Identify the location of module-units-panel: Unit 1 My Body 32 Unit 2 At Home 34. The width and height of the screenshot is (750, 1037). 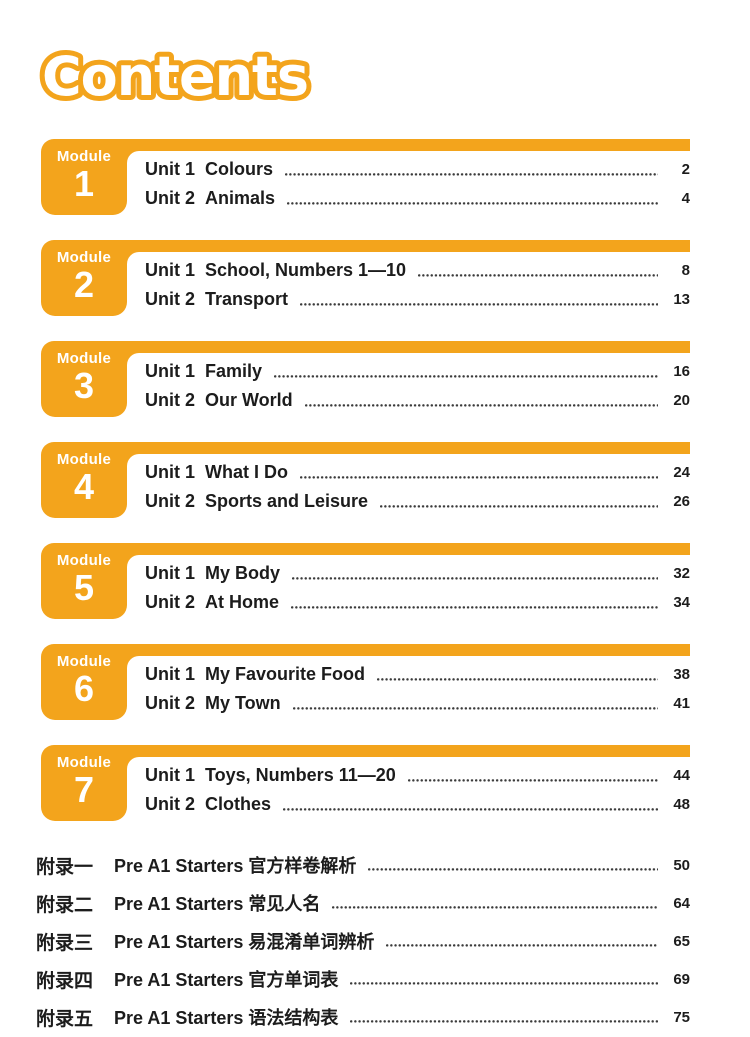
(408, 587).